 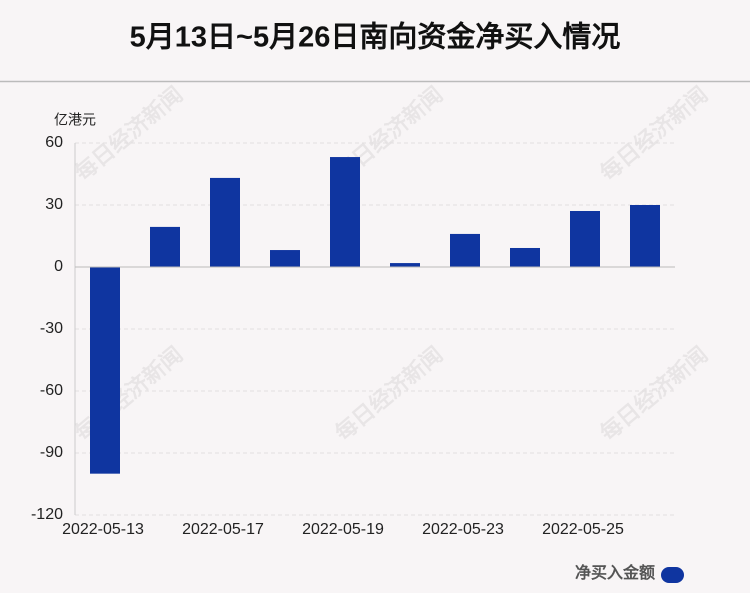 What do you see at coordinates (463, 529) in the screenshot?
I see `x-tick-label: 2022-05-23` at bounding box center [463, 529].